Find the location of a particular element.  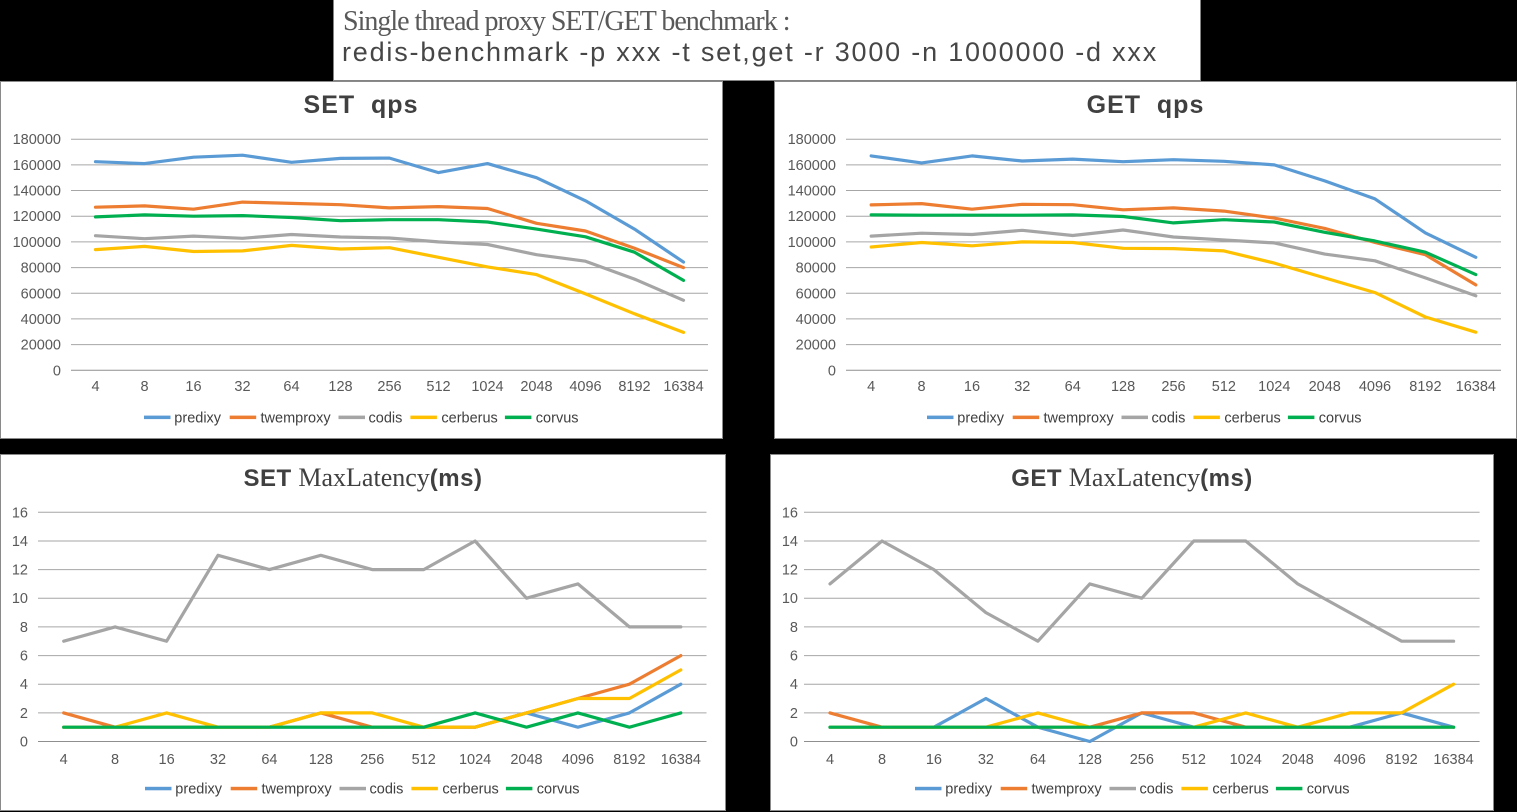

svg-text: SET MaxLatency(ms) is located at coordinates (363, 477).